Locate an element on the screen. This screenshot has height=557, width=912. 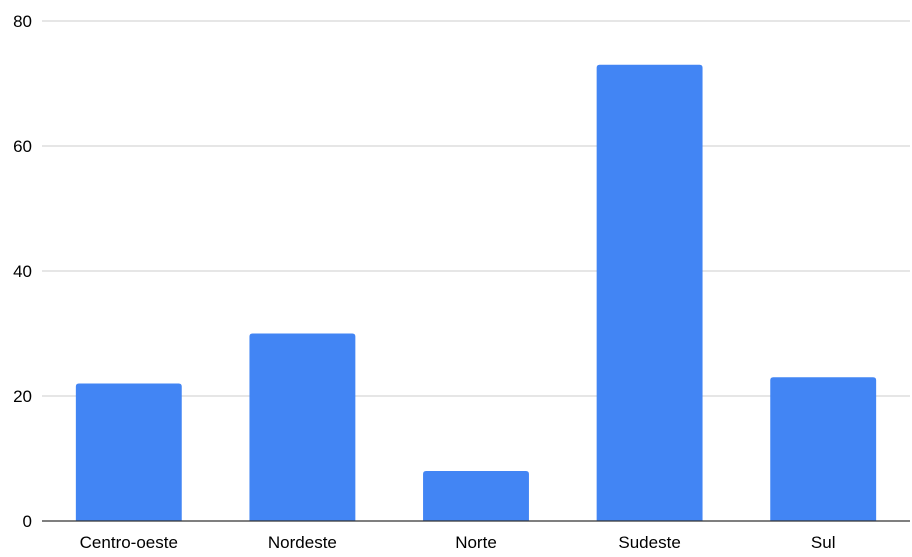
y-tick-label: 0 is located at coordinates (27, 521).